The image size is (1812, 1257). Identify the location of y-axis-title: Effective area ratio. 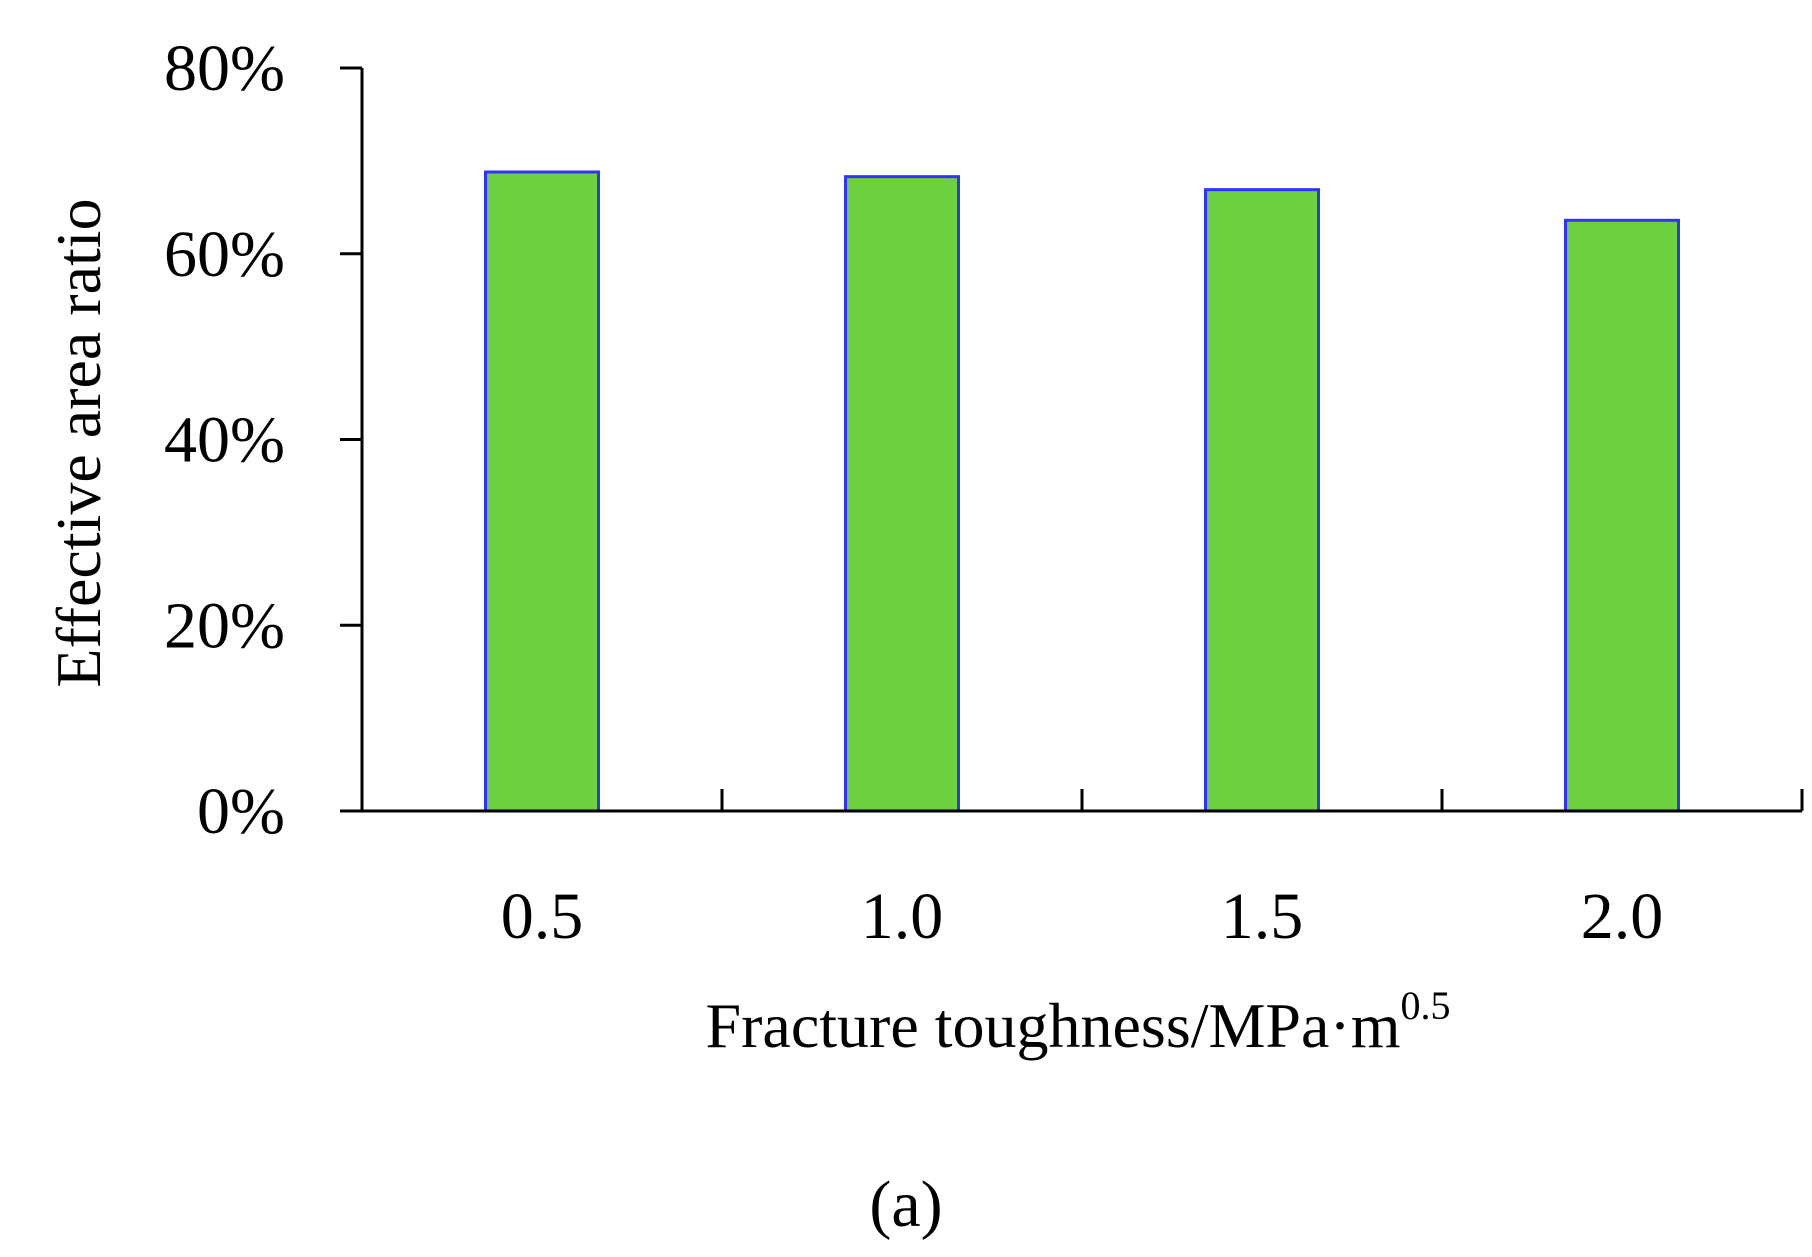
(78, 442).